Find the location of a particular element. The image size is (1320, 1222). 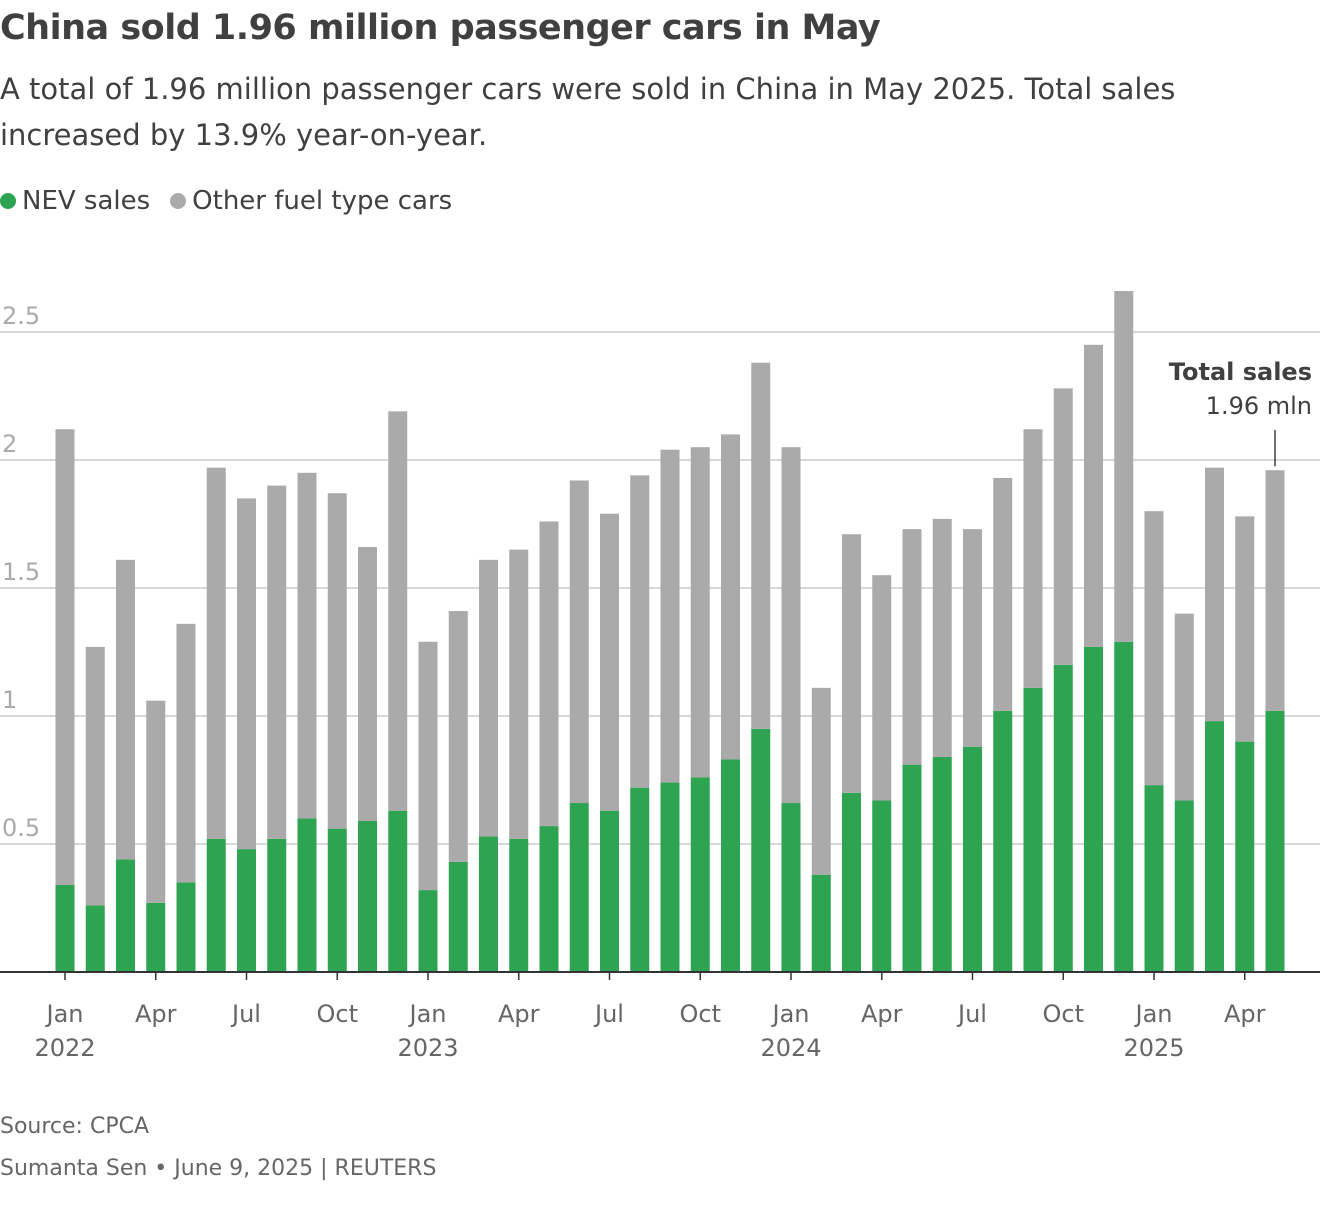

x-tick-year: 2023 is located at coordinates (427, 1048).